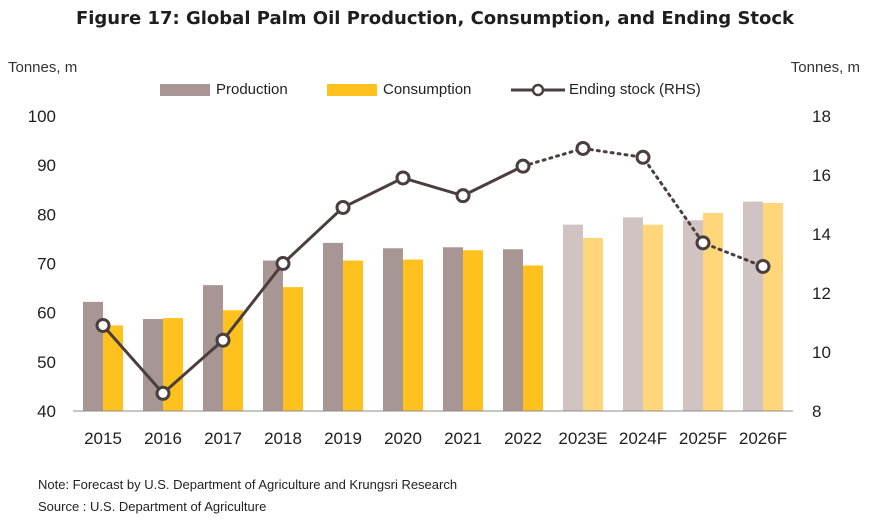 The width and height of the screenshot is (870, 525). I want to click on left-axis-unit-label: Tonnes, m, so click(43, 67).